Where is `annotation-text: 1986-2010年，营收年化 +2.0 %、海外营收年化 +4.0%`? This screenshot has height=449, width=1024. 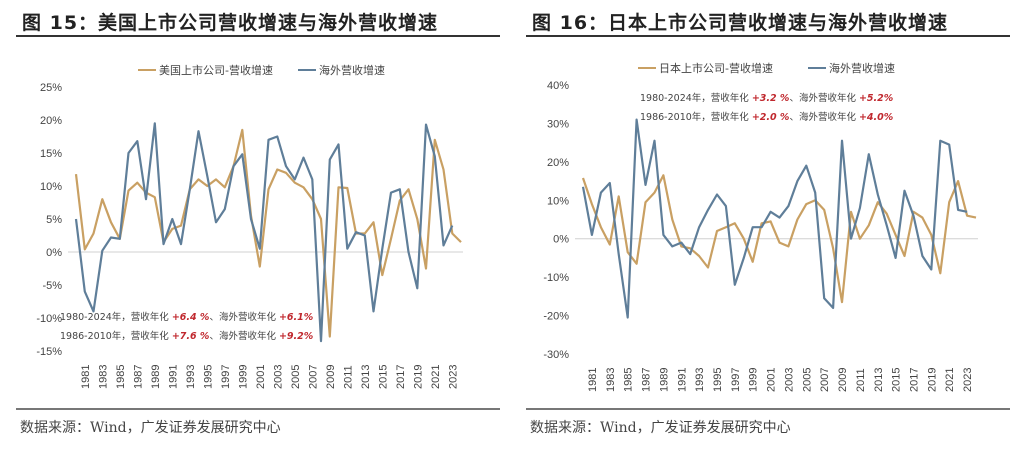 annotation-text: 1986-2010年，营收年化 +2.0 %、海外营收年化 +4.0% is located at coordinates (766, 117).